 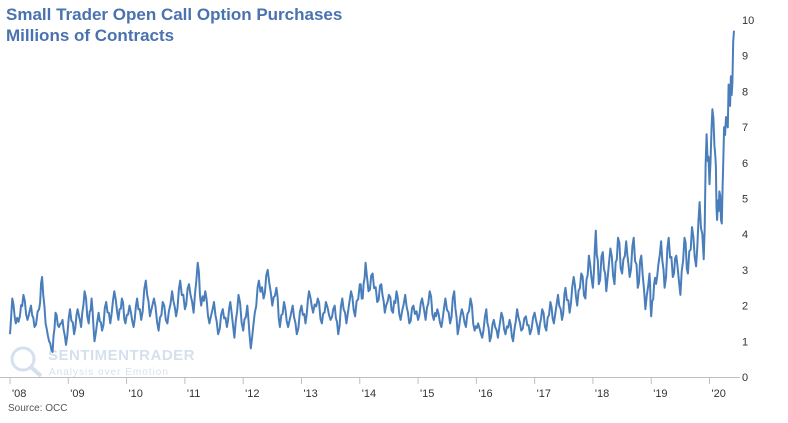 I want to click on chart-title-line: Small Trader Open Call Option Purchases, so click(x=174, y=14).